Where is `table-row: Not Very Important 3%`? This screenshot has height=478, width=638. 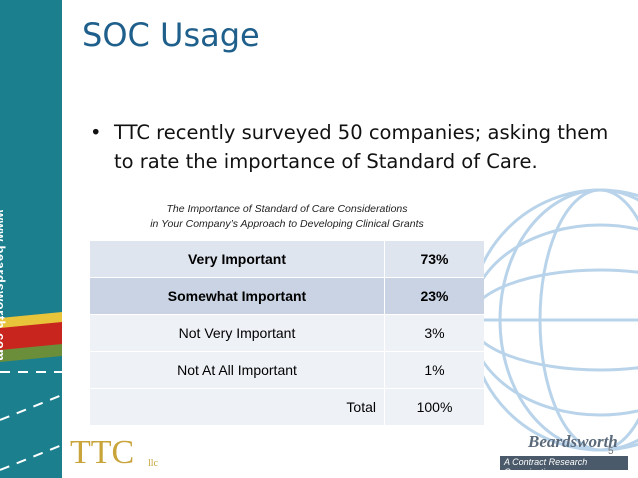
table-row: Not Very Important 3% is located at coordinates (287, 333).